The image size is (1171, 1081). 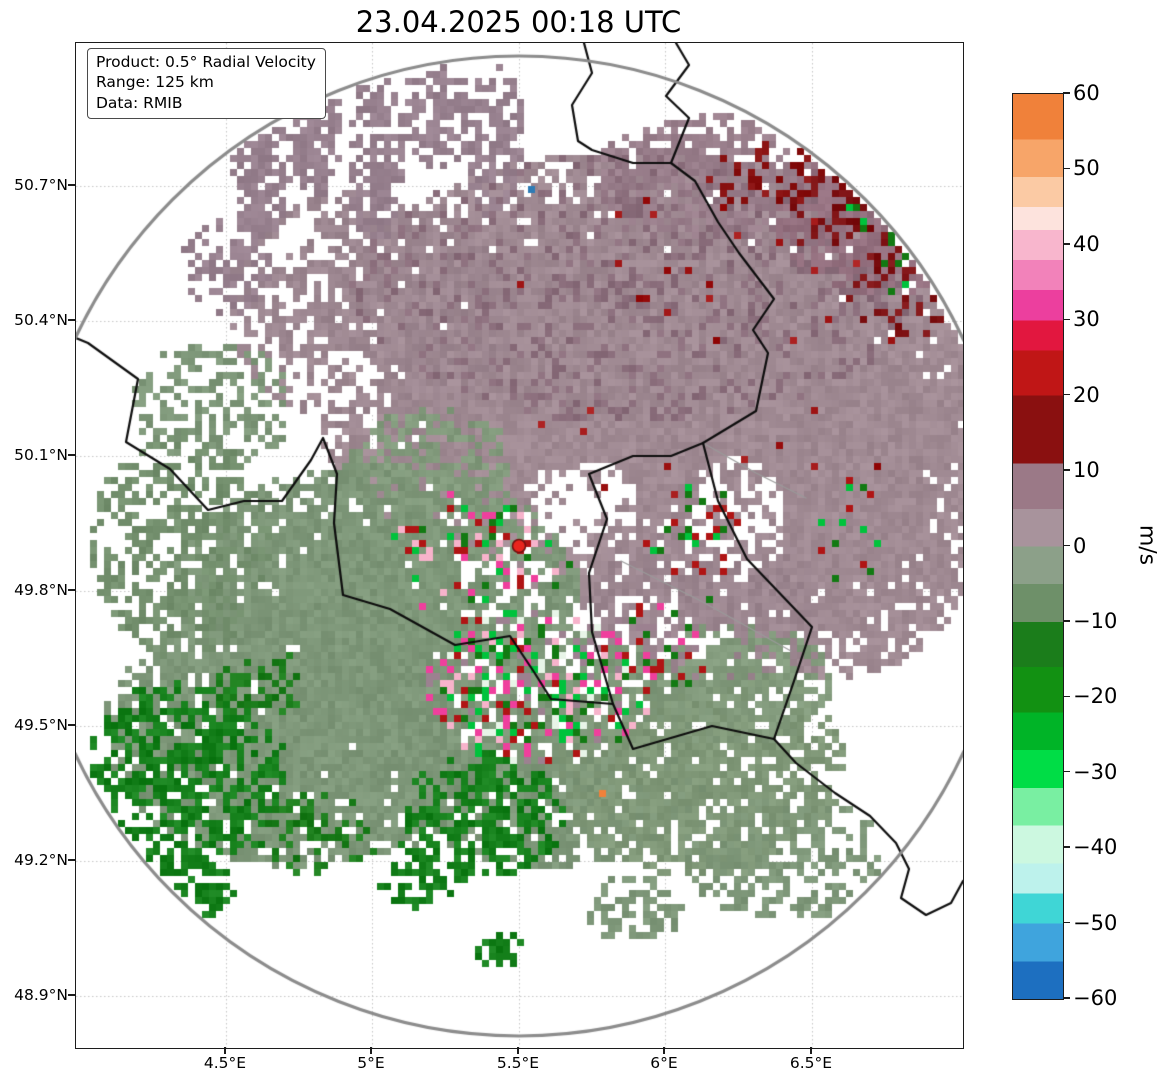 I want to click on colorbar-tick-label: 10, so click(x=1086, y=470).